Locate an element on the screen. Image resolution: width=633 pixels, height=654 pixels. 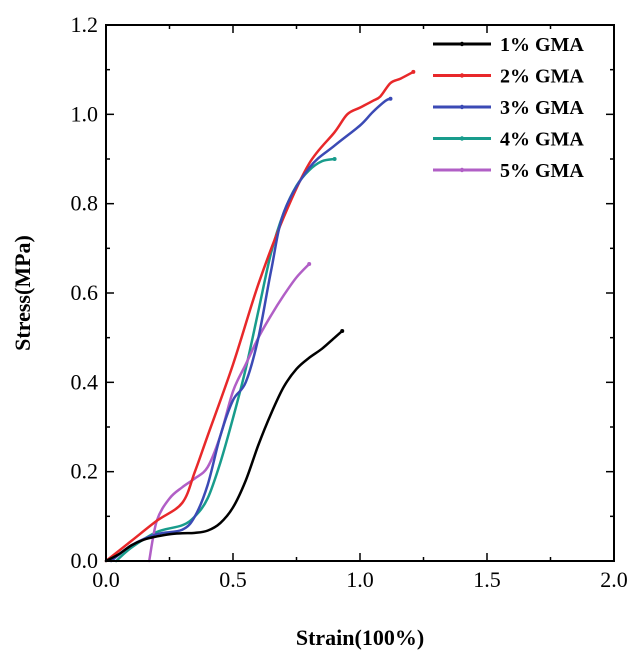
legend-label: 1% GMA is located at coordinates (542, 45).